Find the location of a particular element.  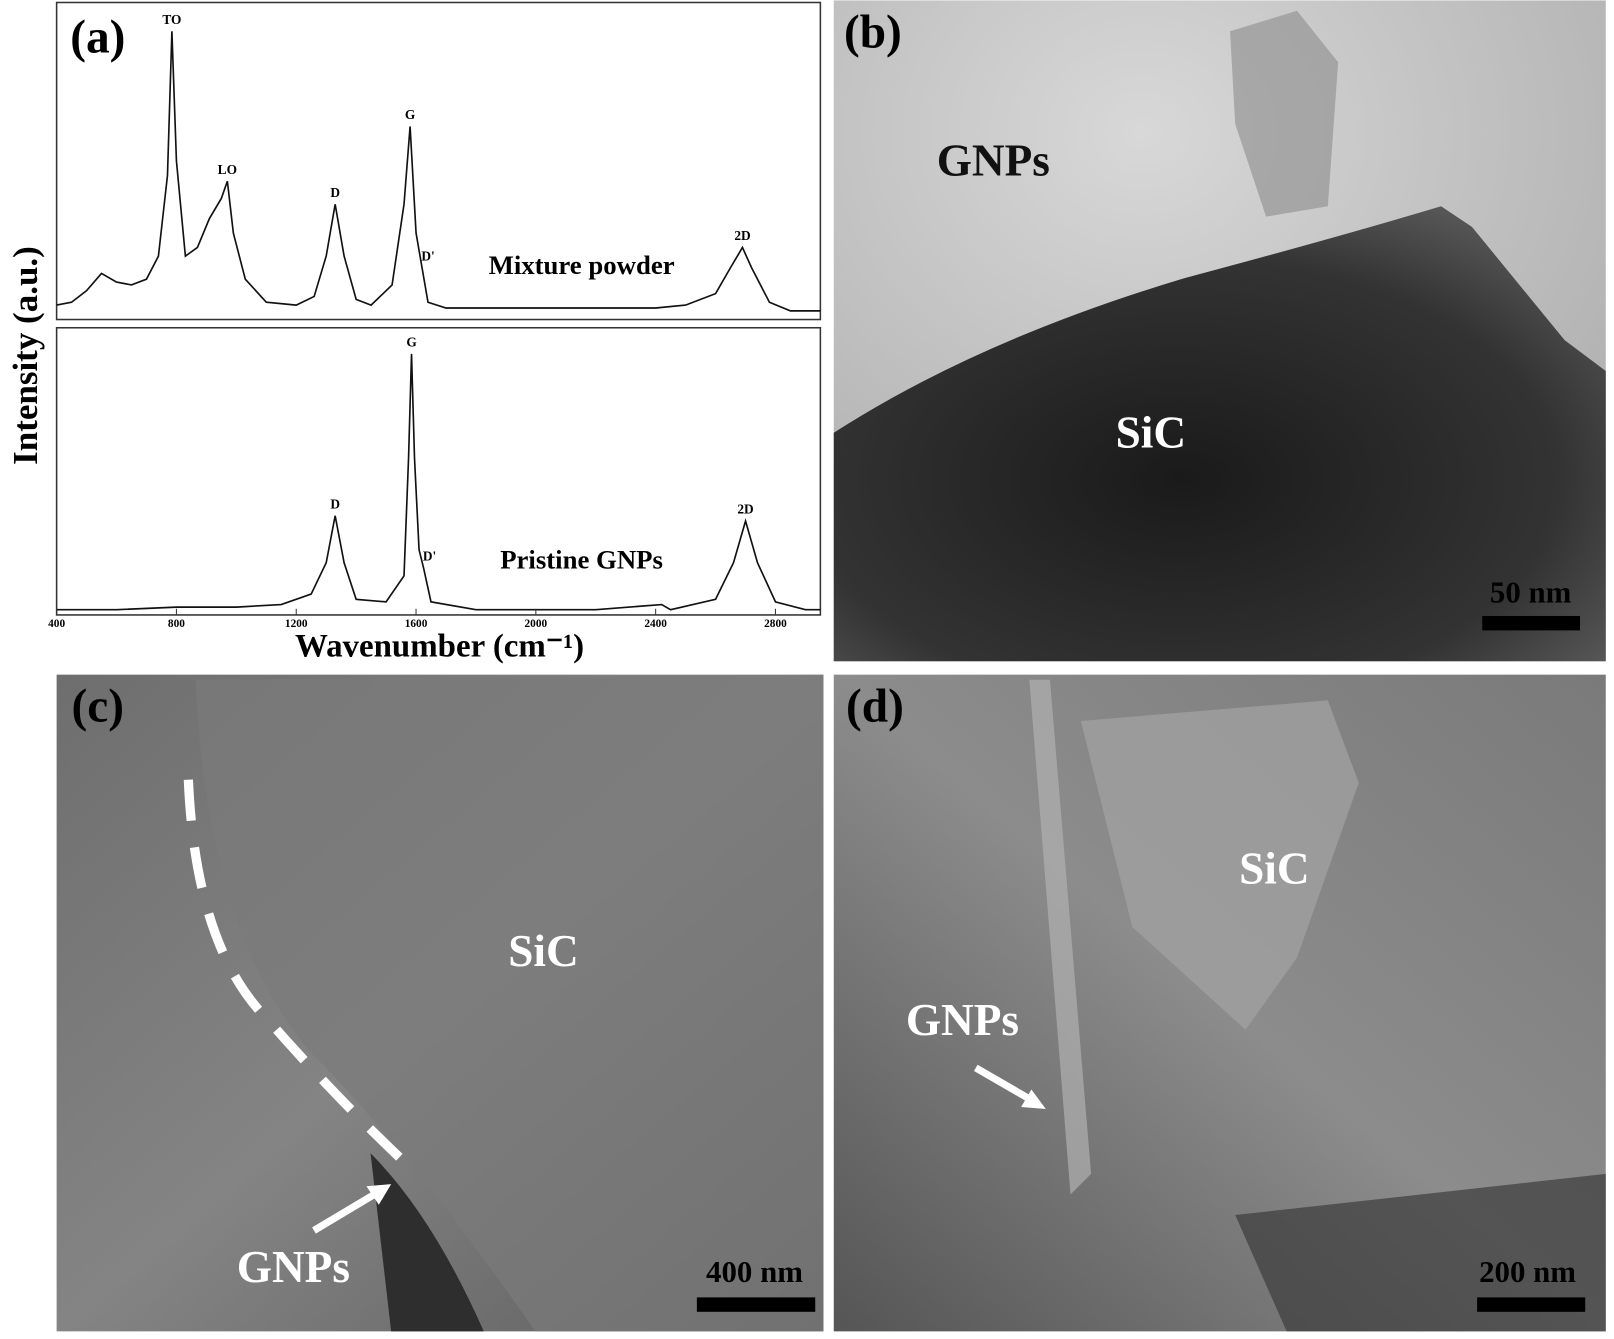

y-axis-label: Intensity (a.u.) is located at coordinates (25, 355).